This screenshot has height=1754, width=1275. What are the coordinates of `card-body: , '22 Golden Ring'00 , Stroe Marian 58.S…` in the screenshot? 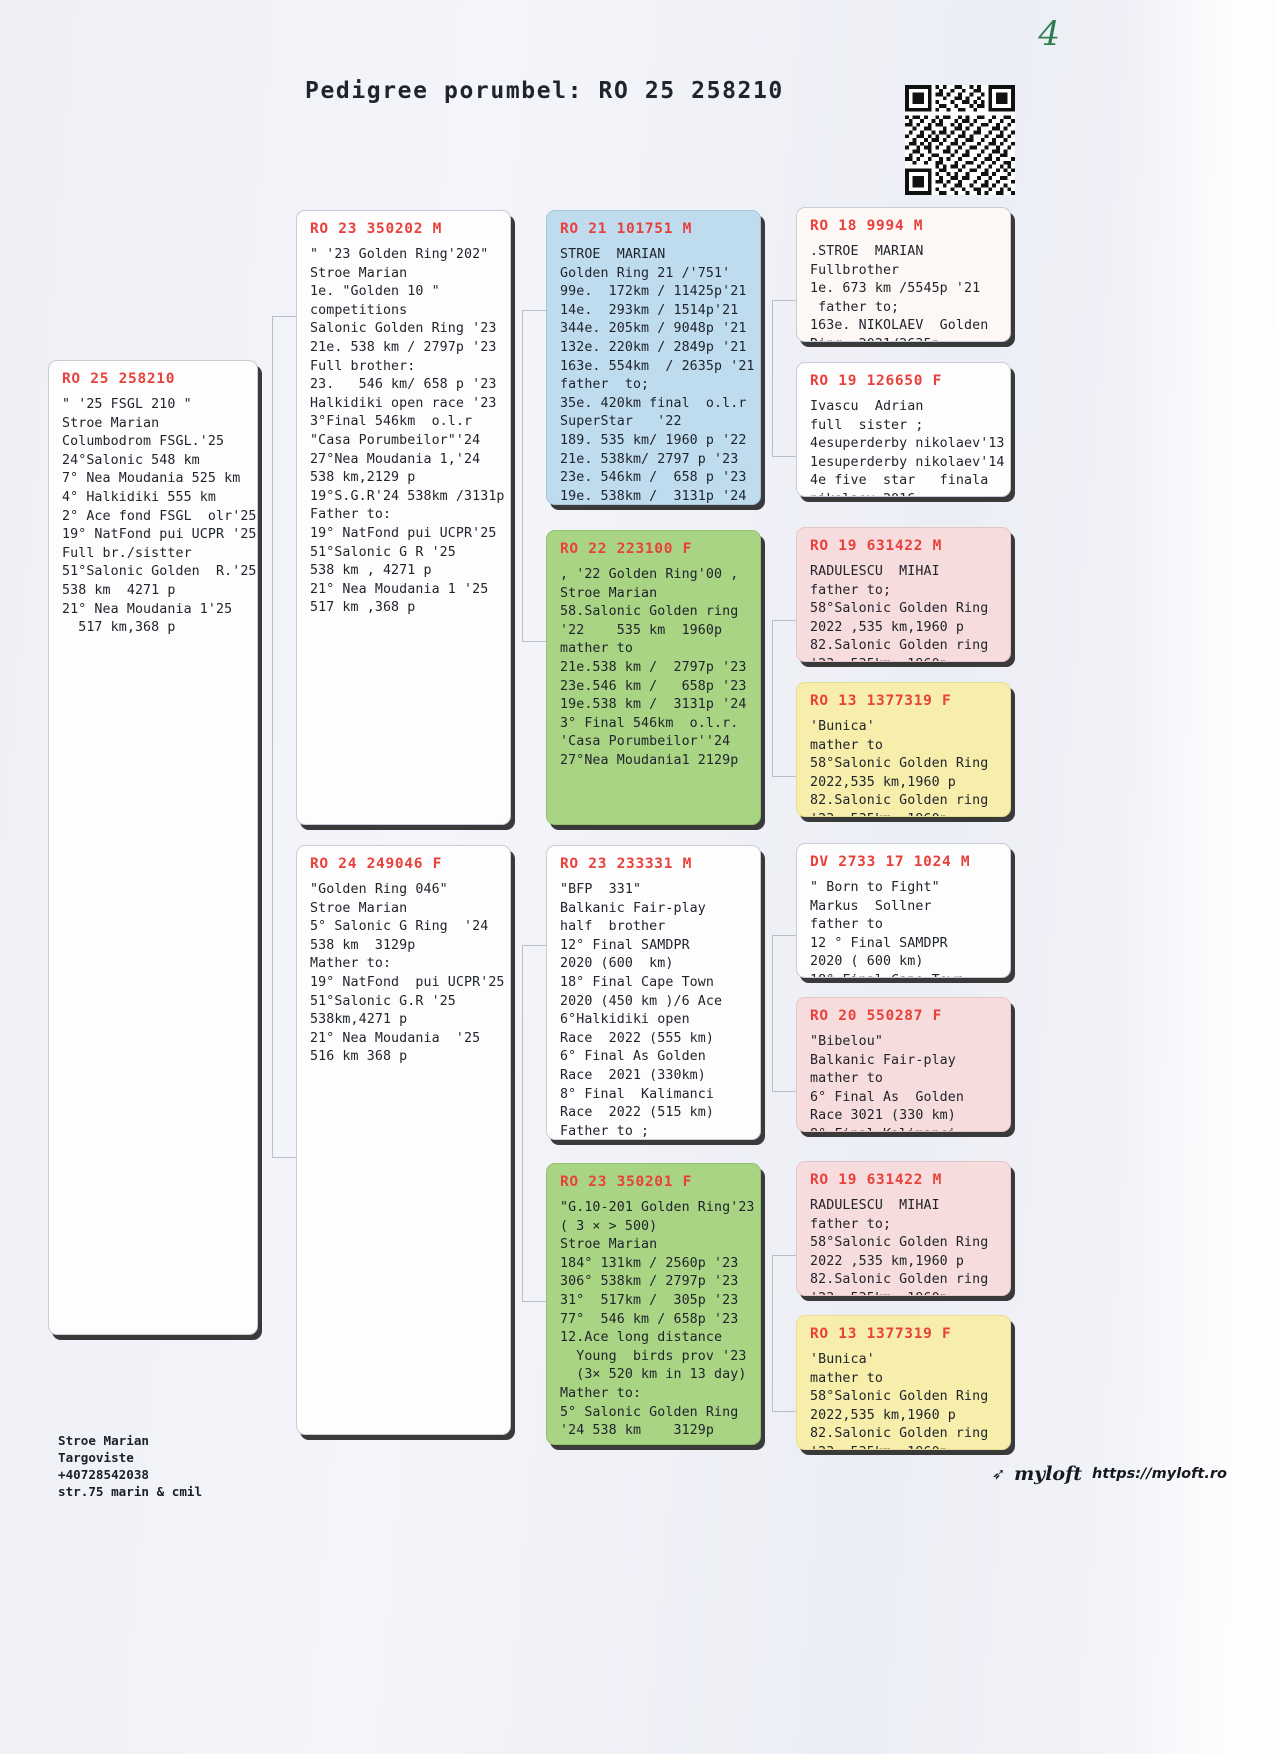 It's located at (653, 667).